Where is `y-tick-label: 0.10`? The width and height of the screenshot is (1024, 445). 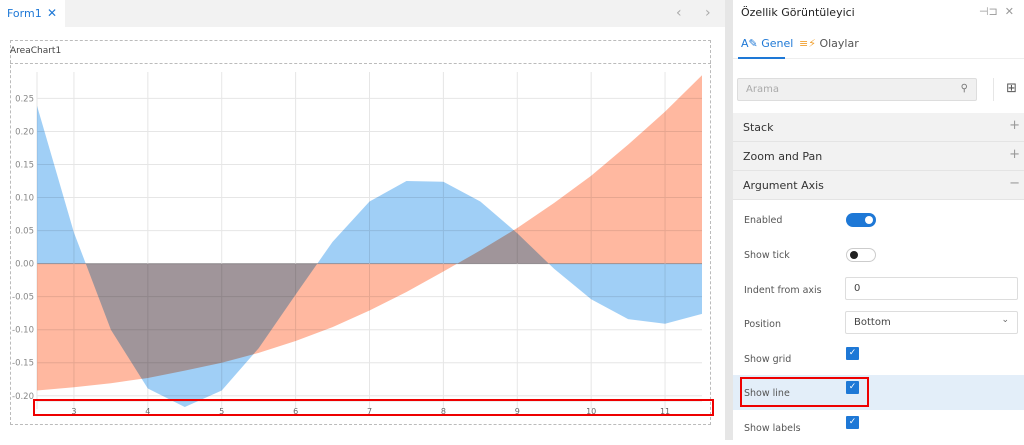
y-tick-label: 0.10 is located at coordinates (24, 199).